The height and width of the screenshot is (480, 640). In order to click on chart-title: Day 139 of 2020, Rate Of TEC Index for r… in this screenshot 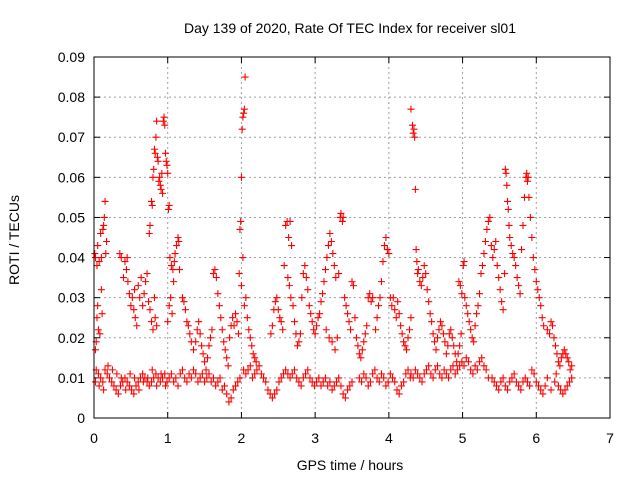, I will do `click(350, 28)`.